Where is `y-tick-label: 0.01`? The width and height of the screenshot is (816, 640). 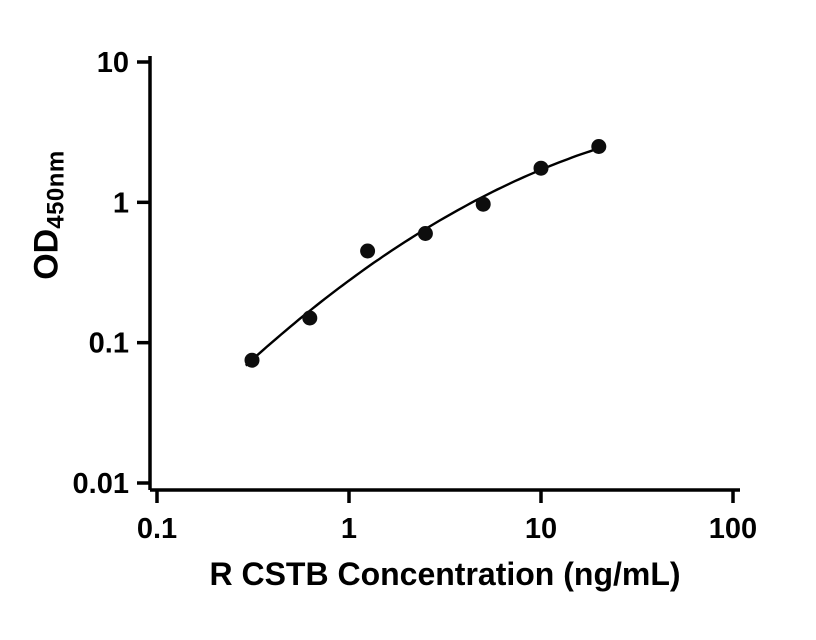 y-tick-label: 0.01 is located at coordinates (101, 484).